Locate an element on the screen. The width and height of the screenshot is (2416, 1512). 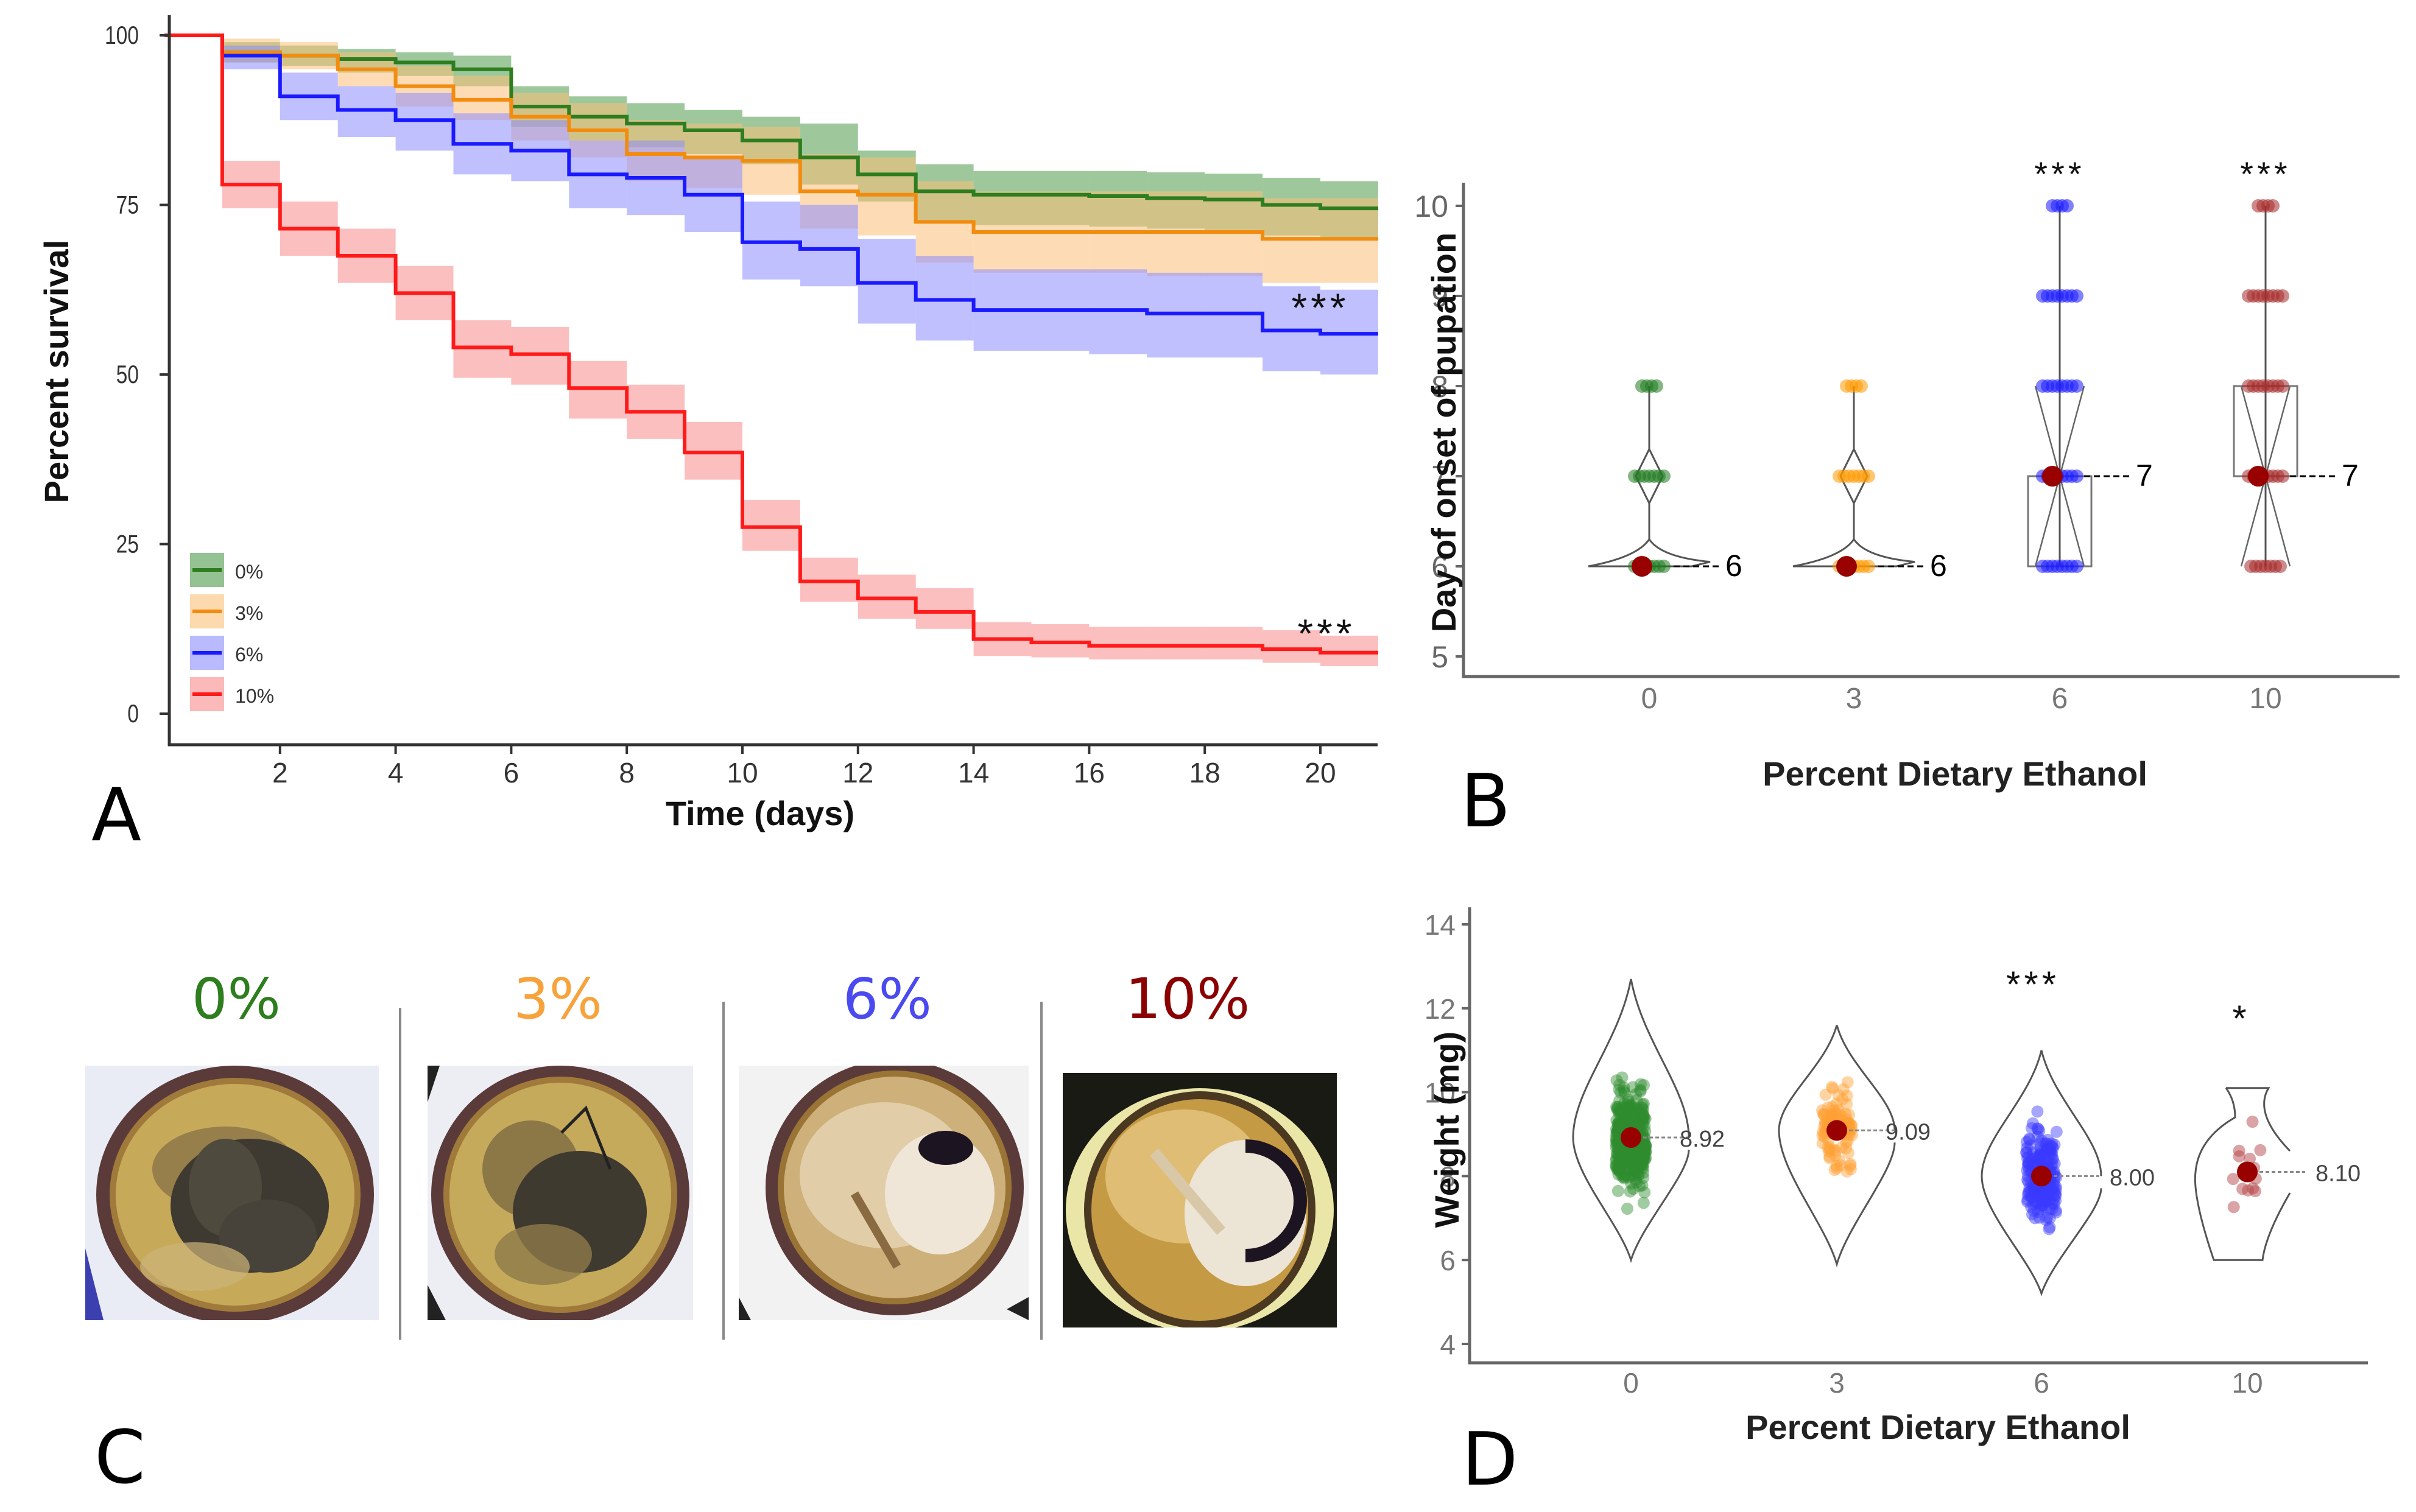
x-axis-title: Time (days) is located at coordinates (760, 813).